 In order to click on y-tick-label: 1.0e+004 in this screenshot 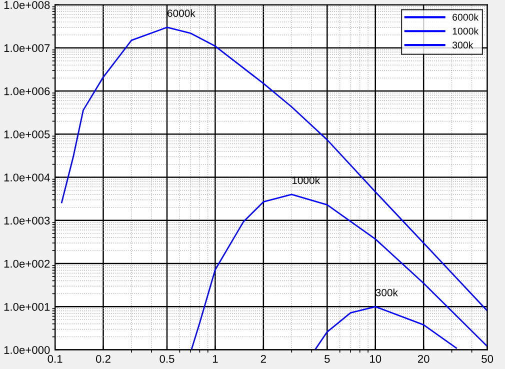, I will do `click(27, 178)`.